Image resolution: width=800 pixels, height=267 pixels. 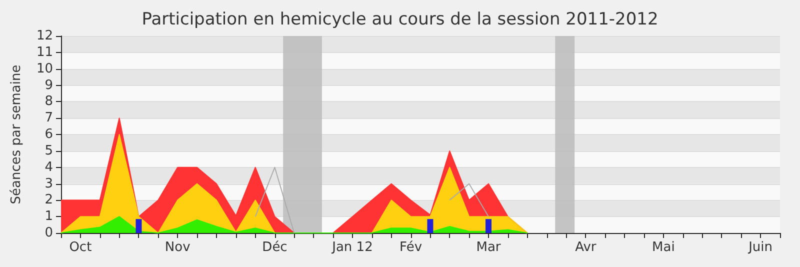 What do you see at coordinates (48, 102) in the screenshot?
I see `y-tick-label: 8` at bounding box center [48, 102].